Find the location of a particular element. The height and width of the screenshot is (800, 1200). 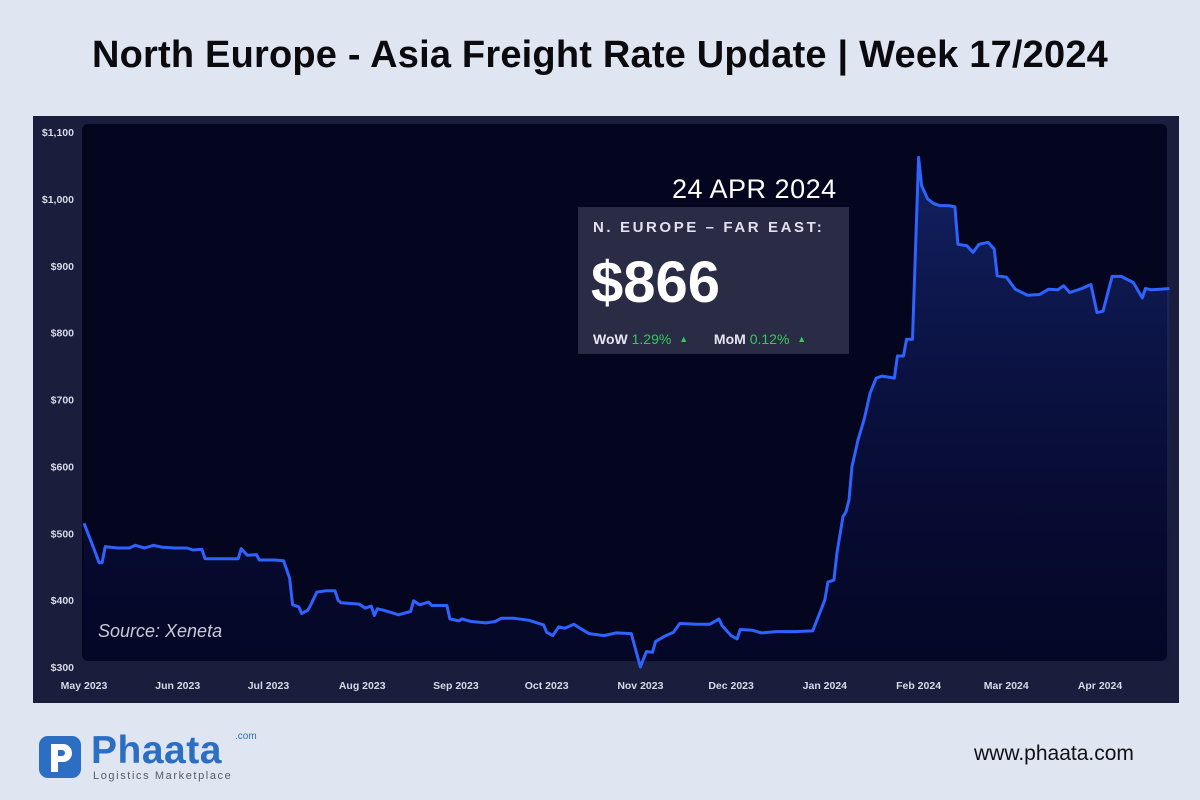

y-tick-label: $600 is located at coordinates (63, 467).